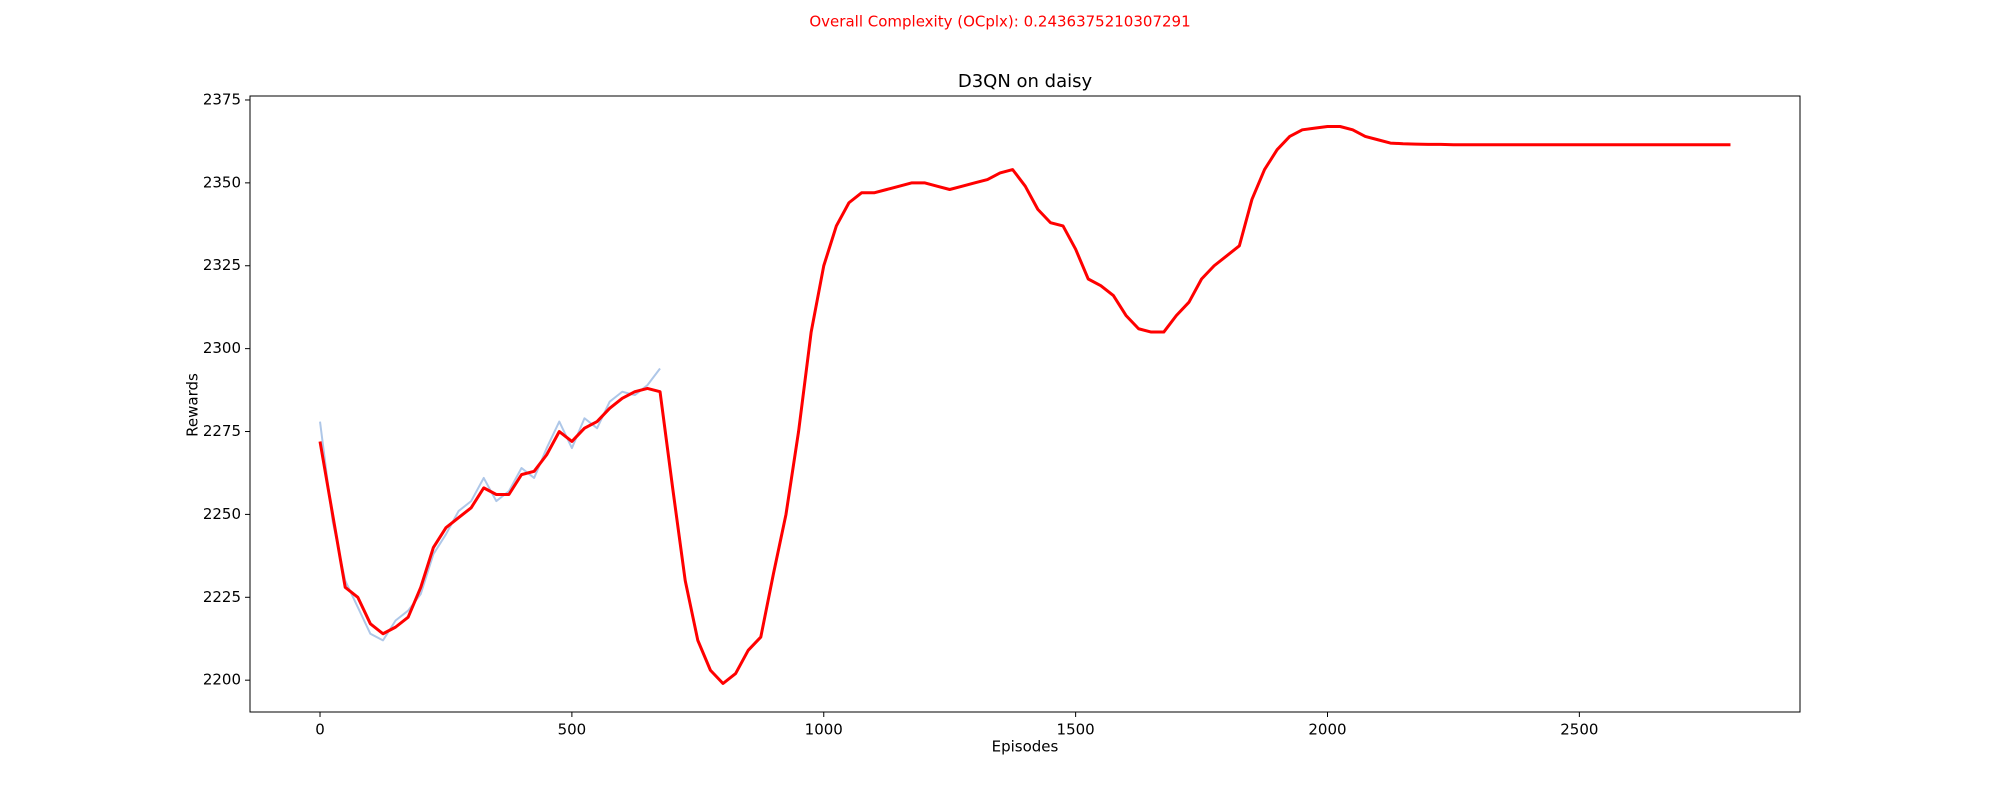 Image resolution: width=2000 pixels, height=800 pixels. I want to click on x-tick-label: 1500, so click(1076, 730).